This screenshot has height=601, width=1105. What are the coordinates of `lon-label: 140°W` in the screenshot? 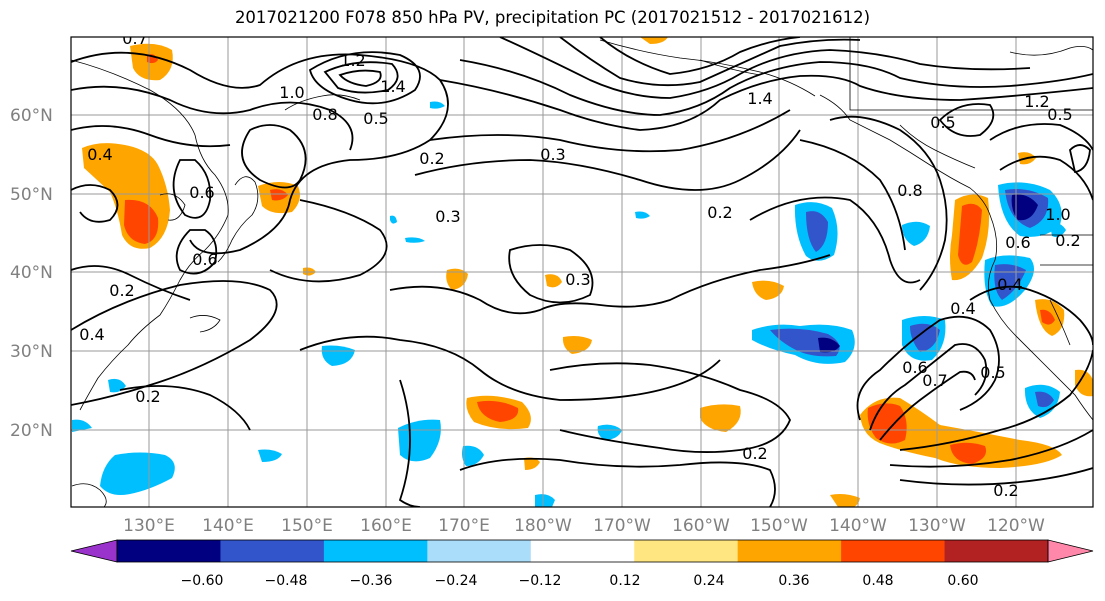 It's located at (858, 526).